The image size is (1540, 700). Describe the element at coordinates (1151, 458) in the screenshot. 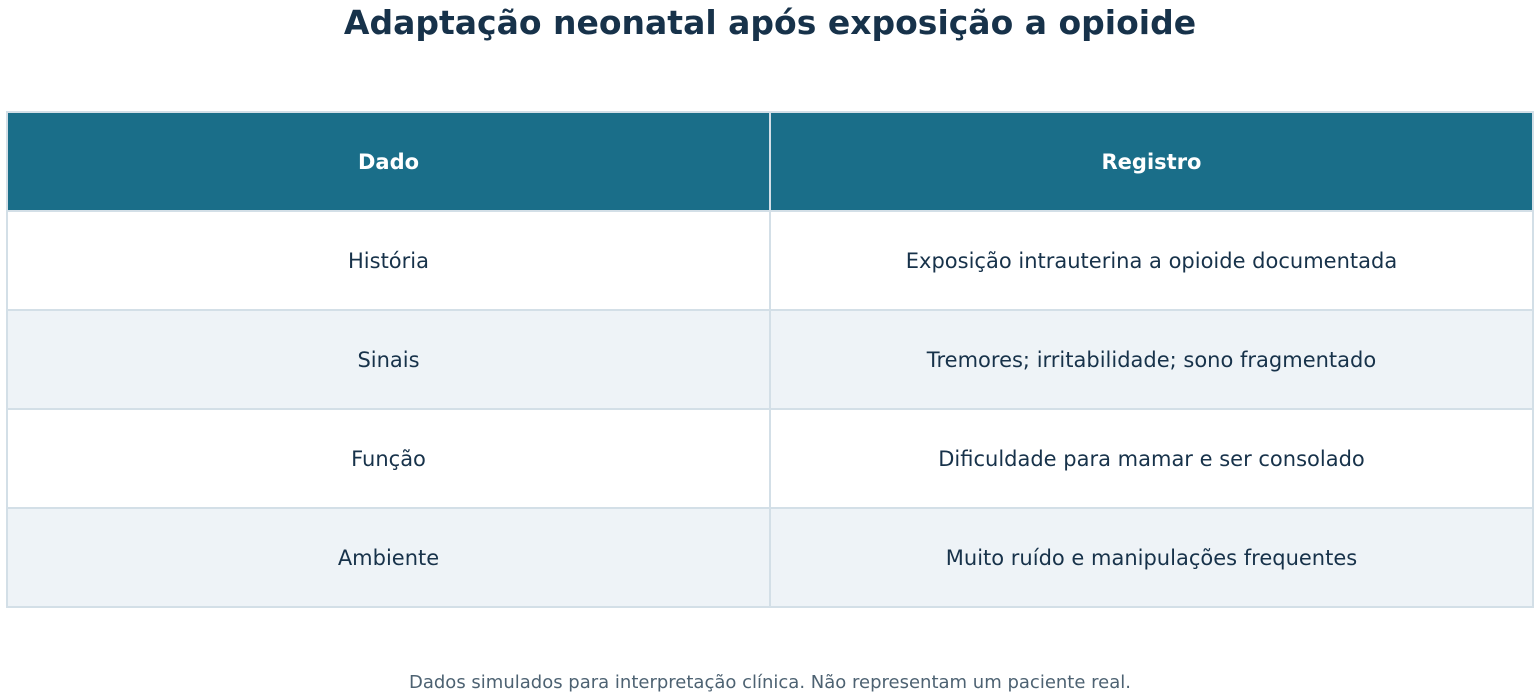

I see `table-cell: Dificuldade para mamar e ser consolado` at that location.